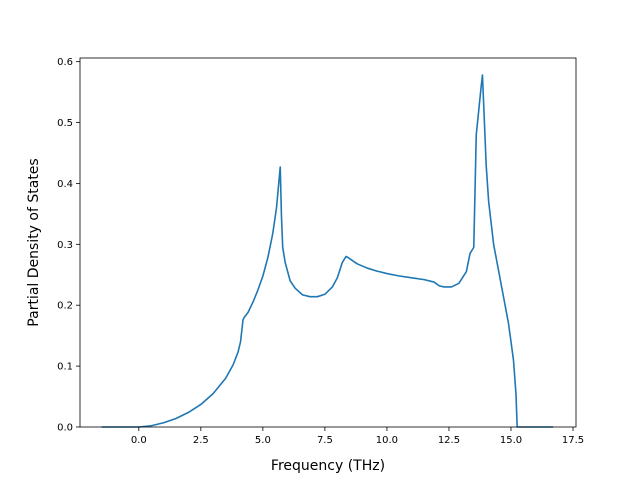 Image resolution: width=640 pixels, height=480 pixels. What do you see at coordinates (328, 466) in the screenshot?
I see `x-axis-label: Frequency (THz)` at bounding box center [328, 466].